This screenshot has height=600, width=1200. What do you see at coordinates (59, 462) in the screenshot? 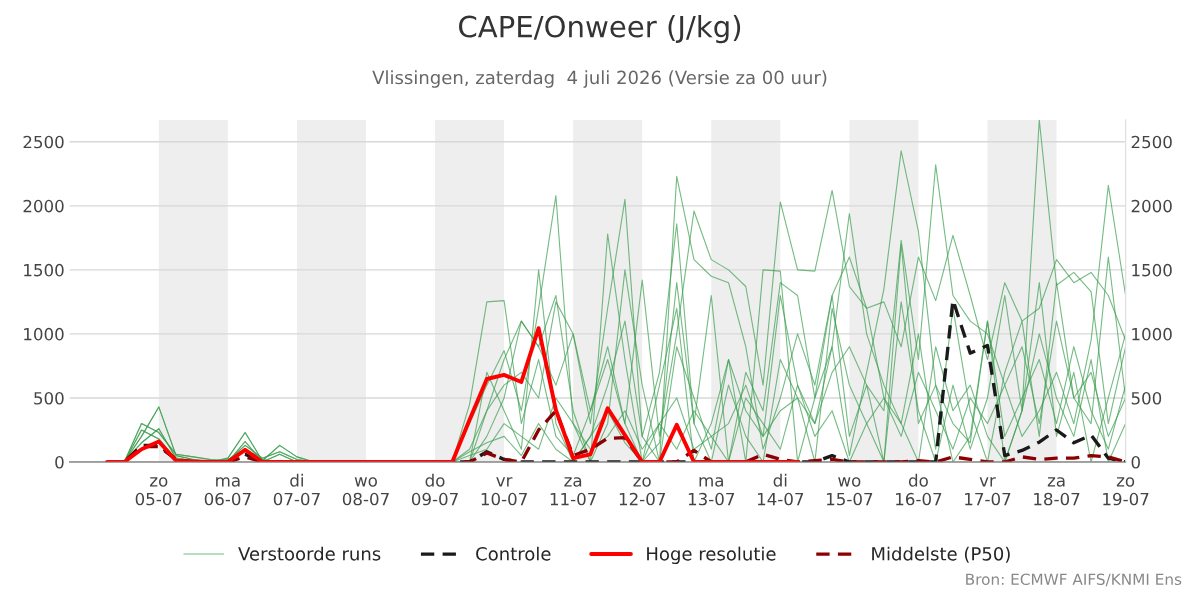
I see `y-tick-label: 0` at bounding box center [59, 462].